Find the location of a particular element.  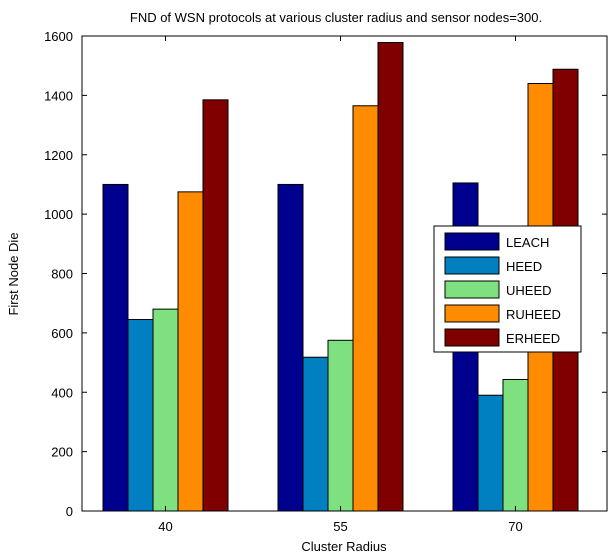

y-tick-label: 1200 is located at coordinates (58, 155).